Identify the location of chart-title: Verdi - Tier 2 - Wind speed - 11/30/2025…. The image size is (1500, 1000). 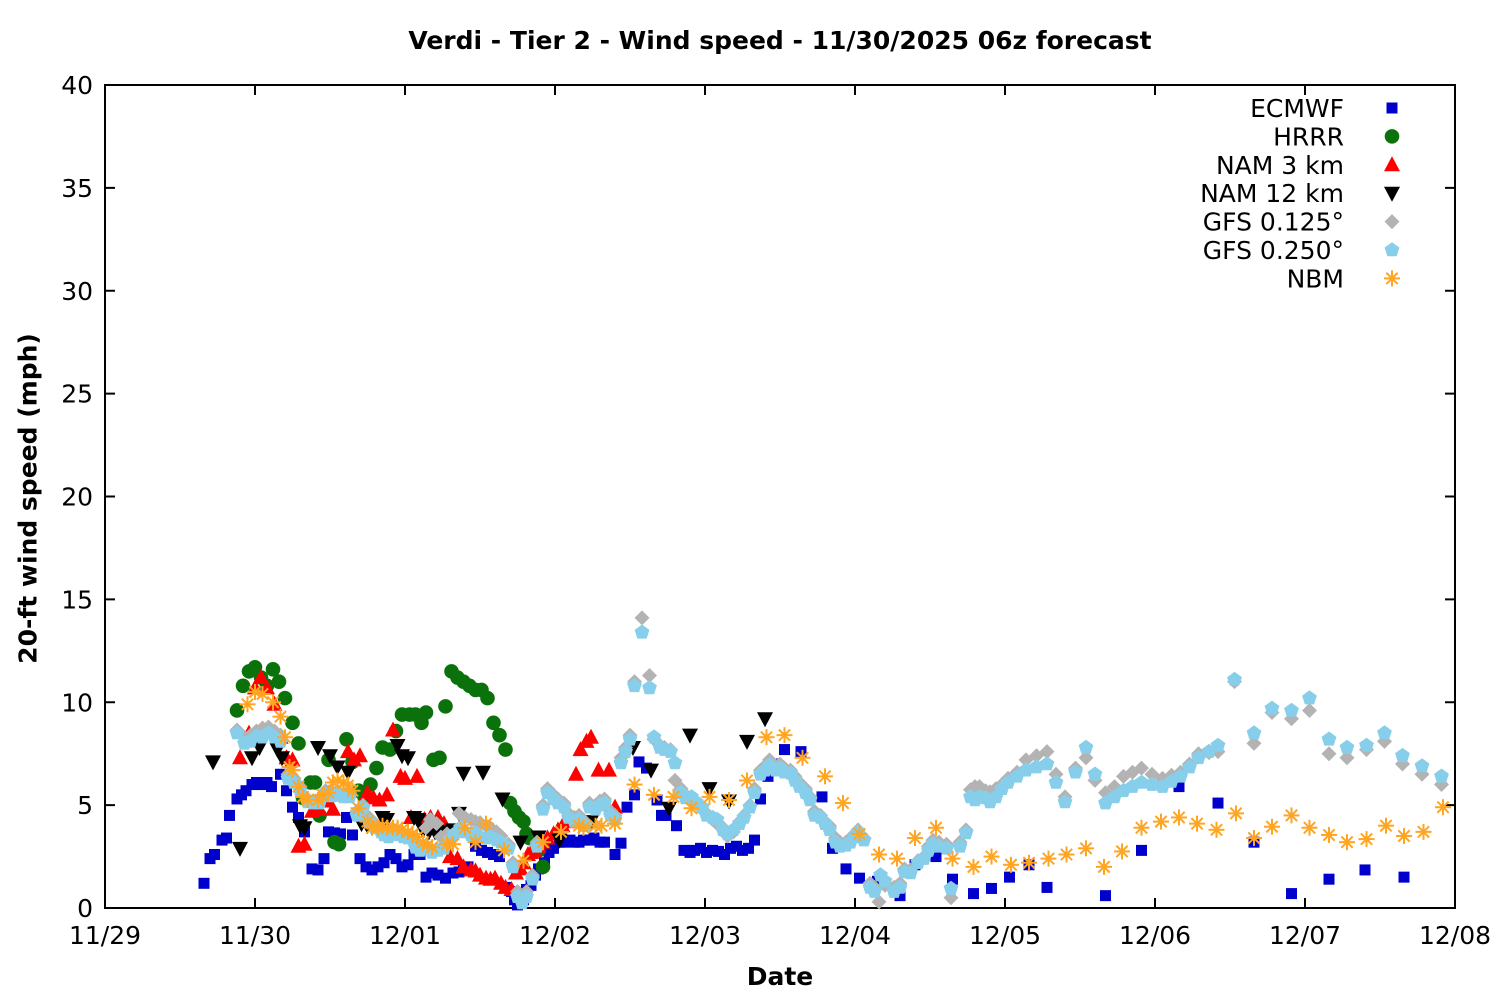
(780, 40).